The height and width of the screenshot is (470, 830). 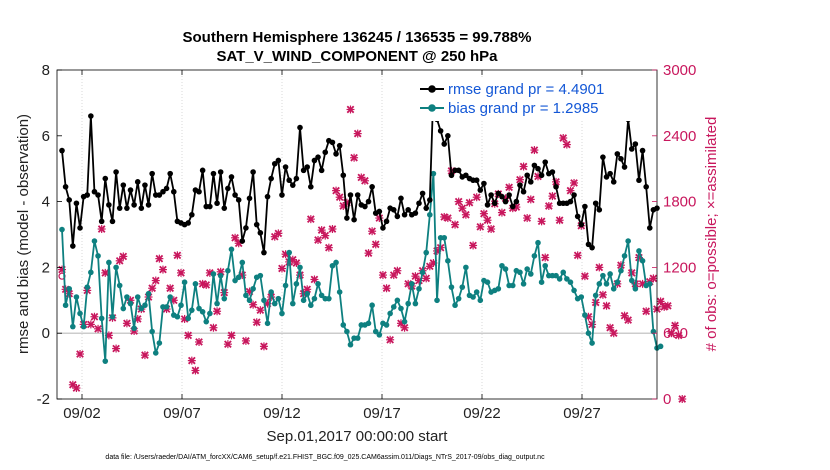 What do you see at coordinates (282, 413) in the screenshot?
I see `x-tick-label-2: 09/12` at bounding box center [282, 413].